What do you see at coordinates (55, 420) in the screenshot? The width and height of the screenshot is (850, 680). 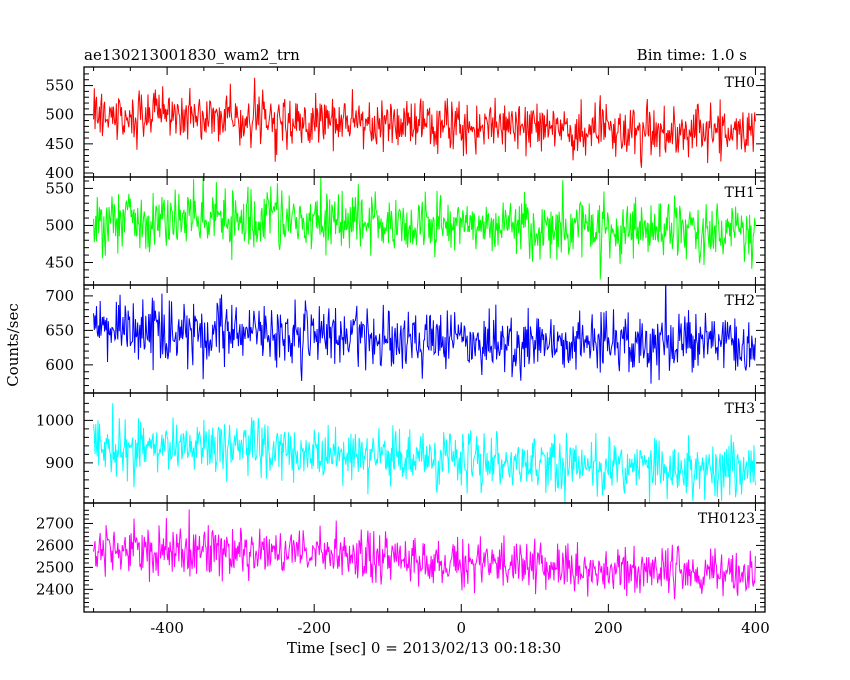 I see `y-tick-label: 1000` at bounding box center [55, 420].